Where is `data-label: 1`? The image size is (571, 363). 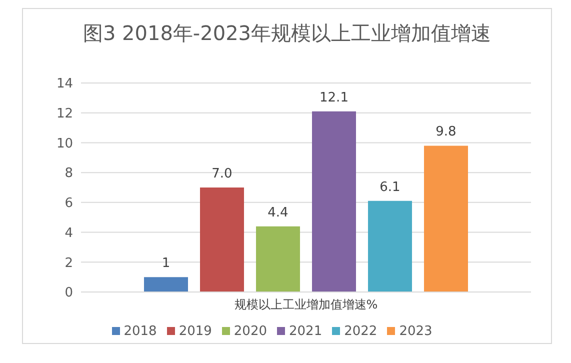 data-label: 1 is located at coordinates (166, 264).